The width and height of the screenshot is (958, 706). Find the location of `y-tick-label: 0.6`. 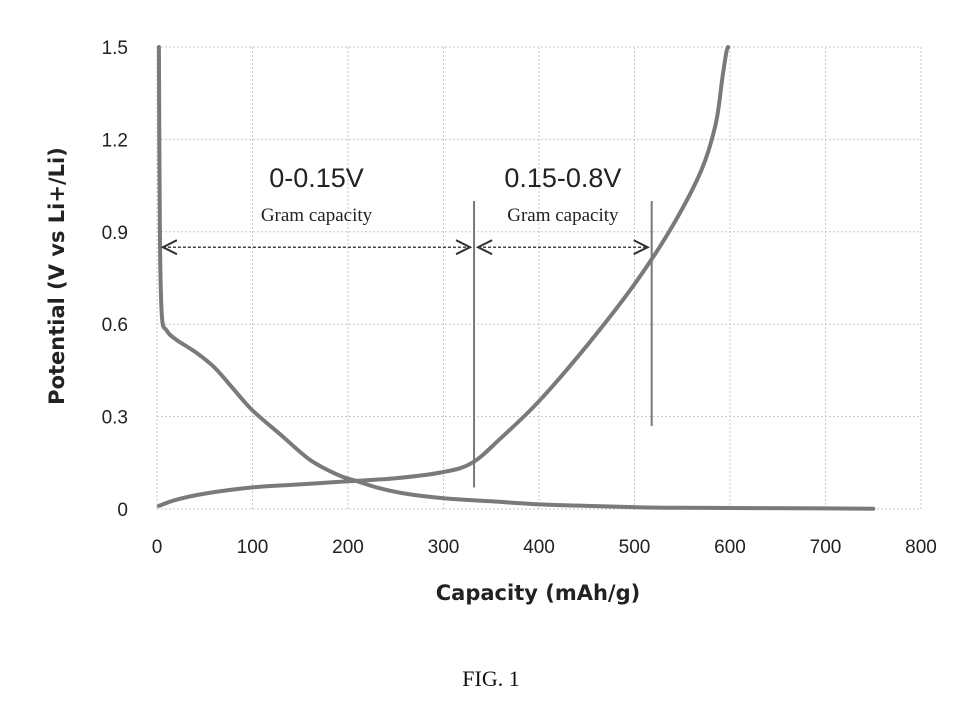

y-tick-label: 0.6 is located at coordinates (115, 325).